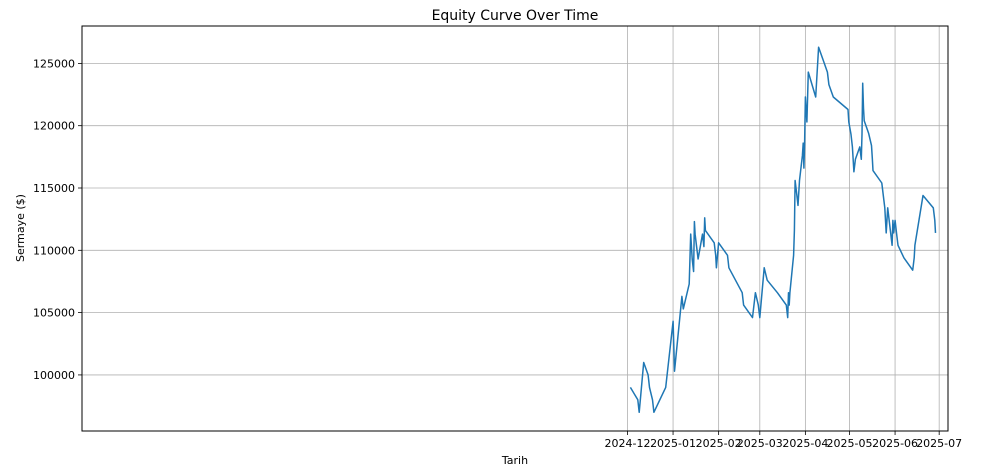  I want to click on y-tick-label: 110000, so click(54, 250).